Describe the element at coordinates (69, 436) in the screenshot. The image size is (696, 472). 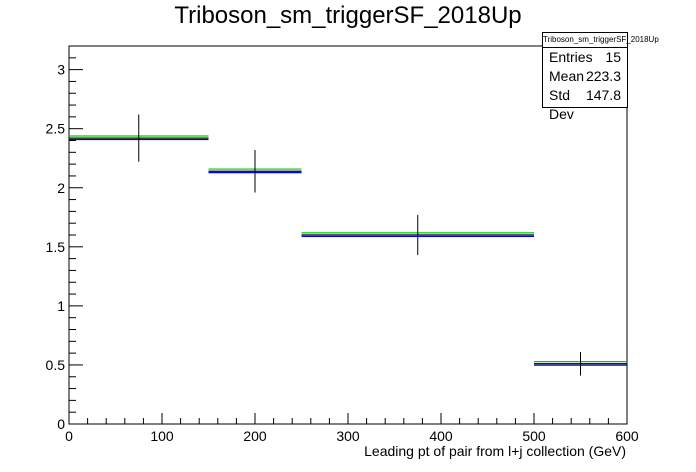
I see `x-tick-label: 0` at that location.